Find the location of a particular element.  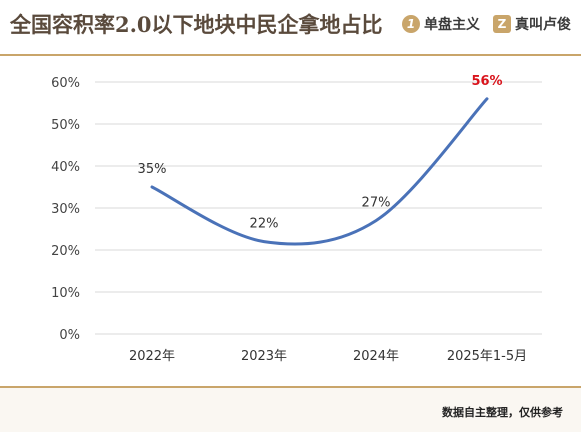

x-tick-label: 2022年 is located at coordinates (152, 356).